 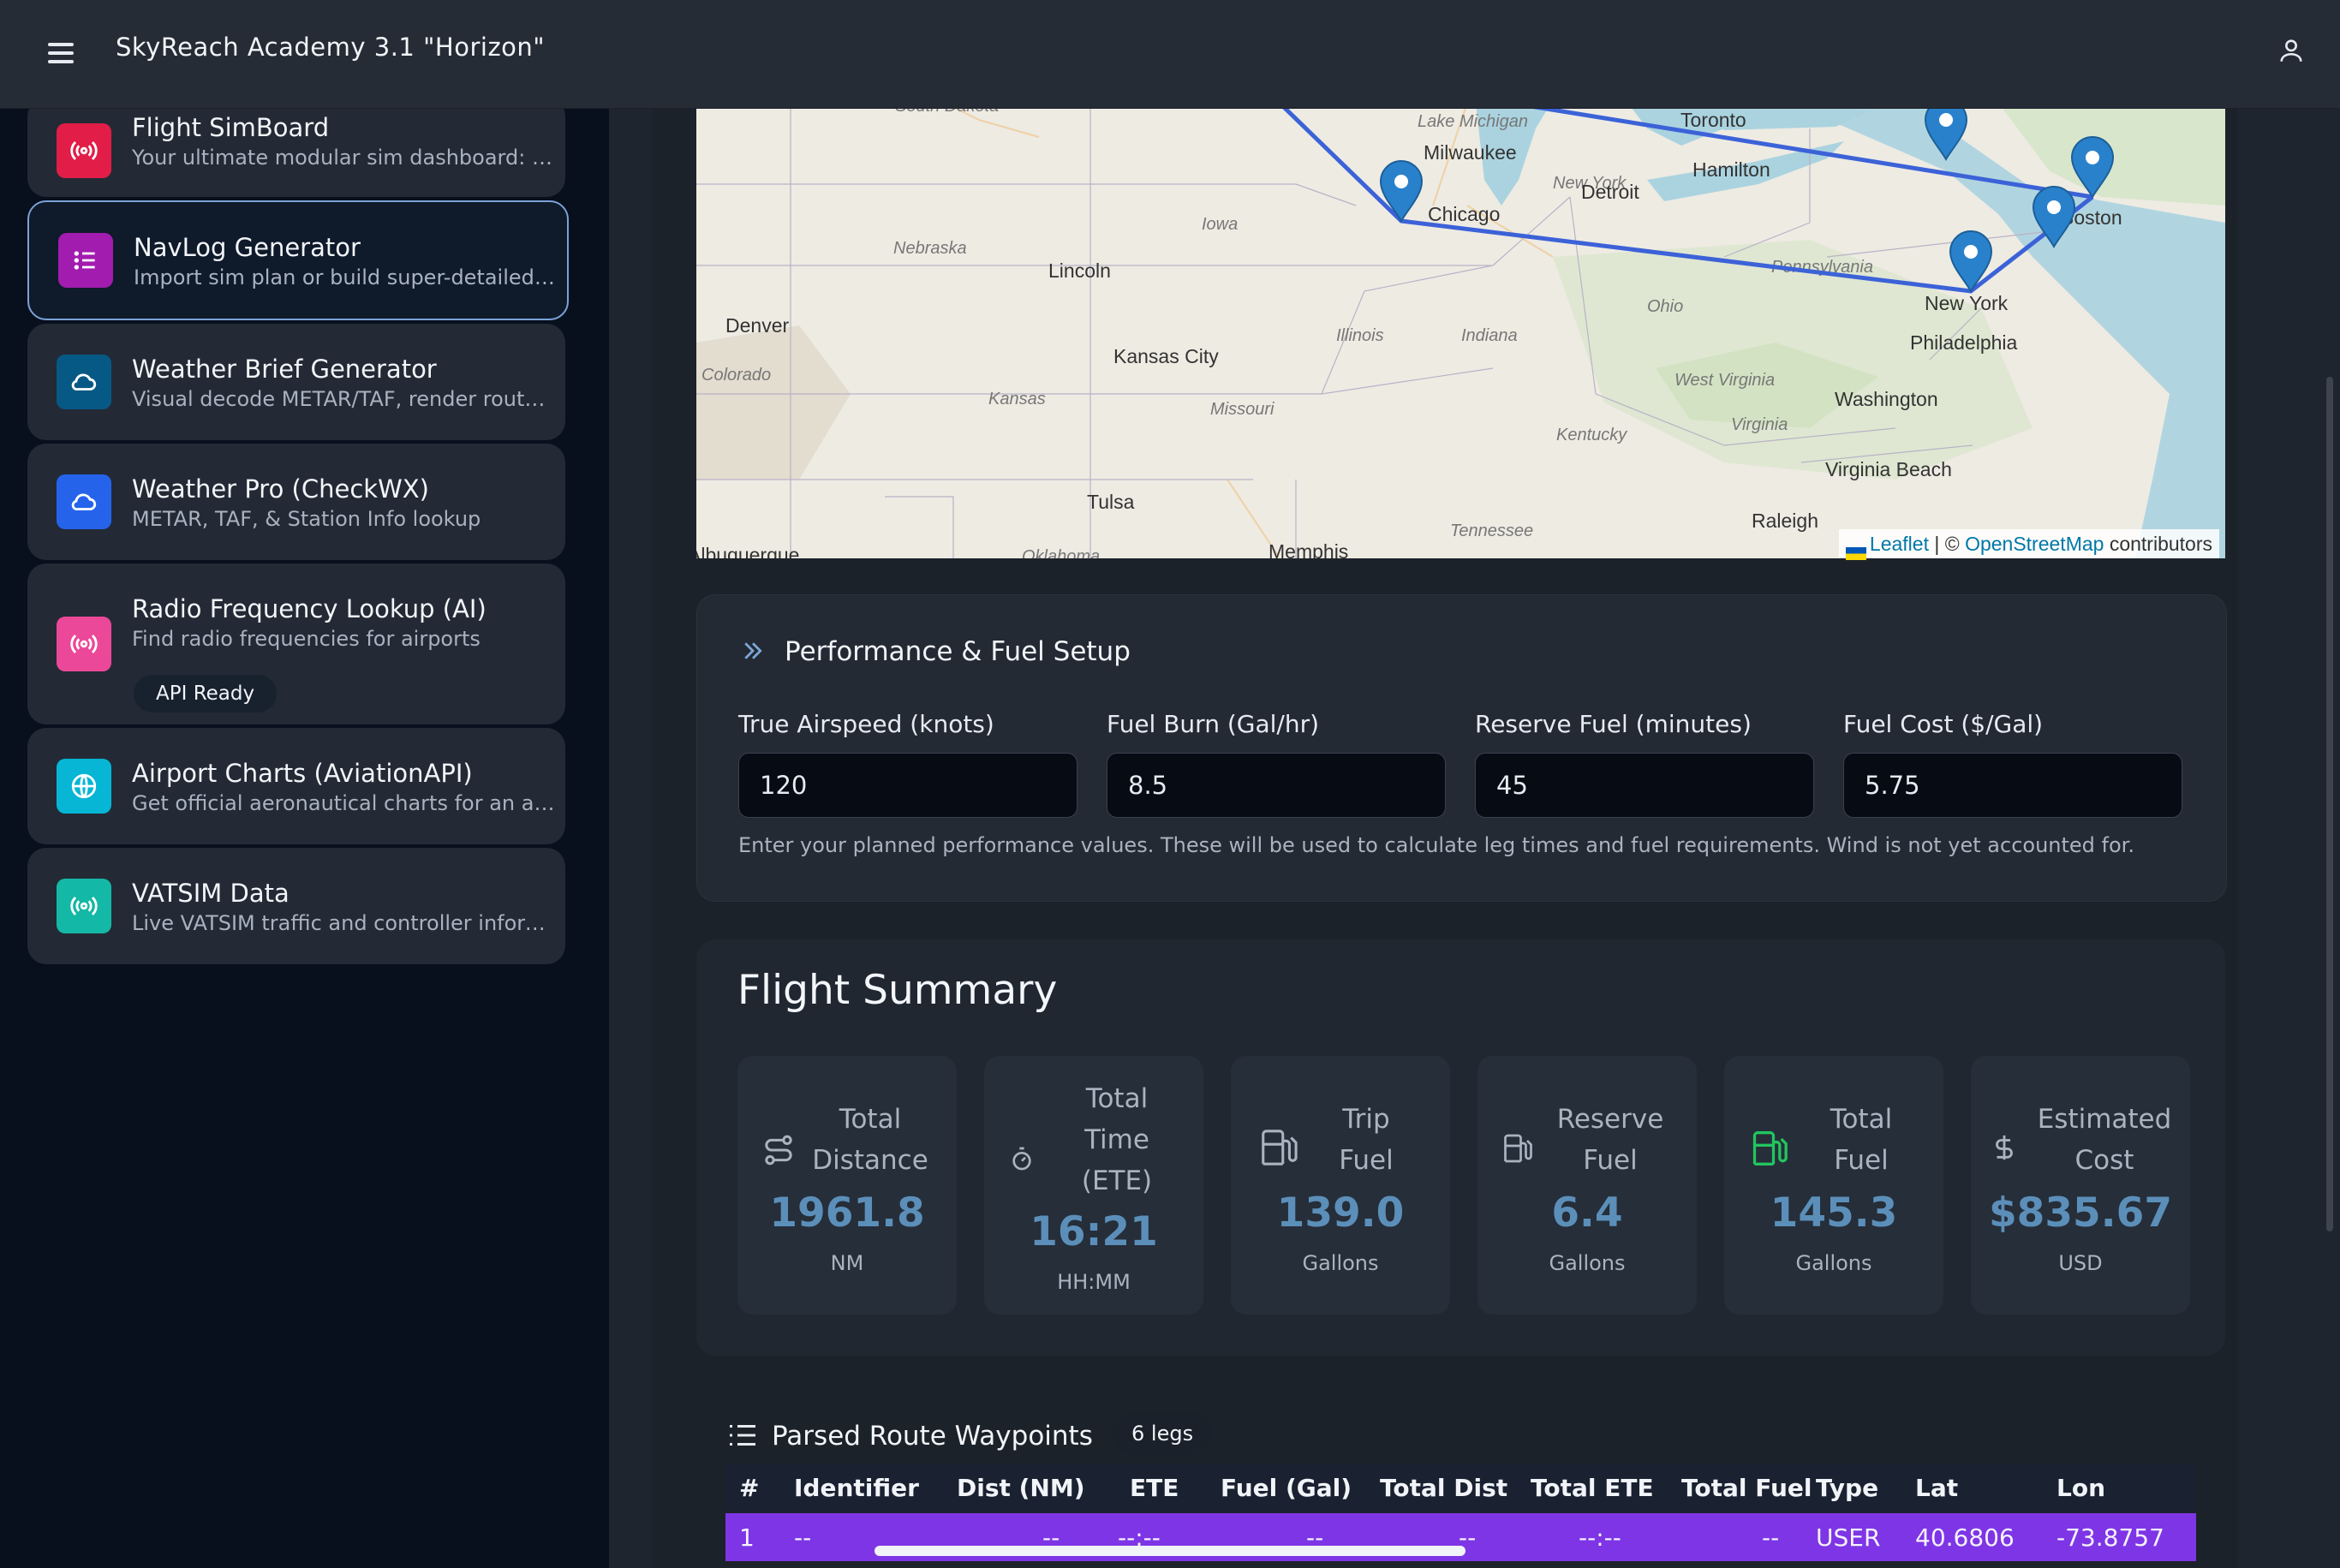 I want to click on svg-text: Memphis, so click(x=1308, y=549).